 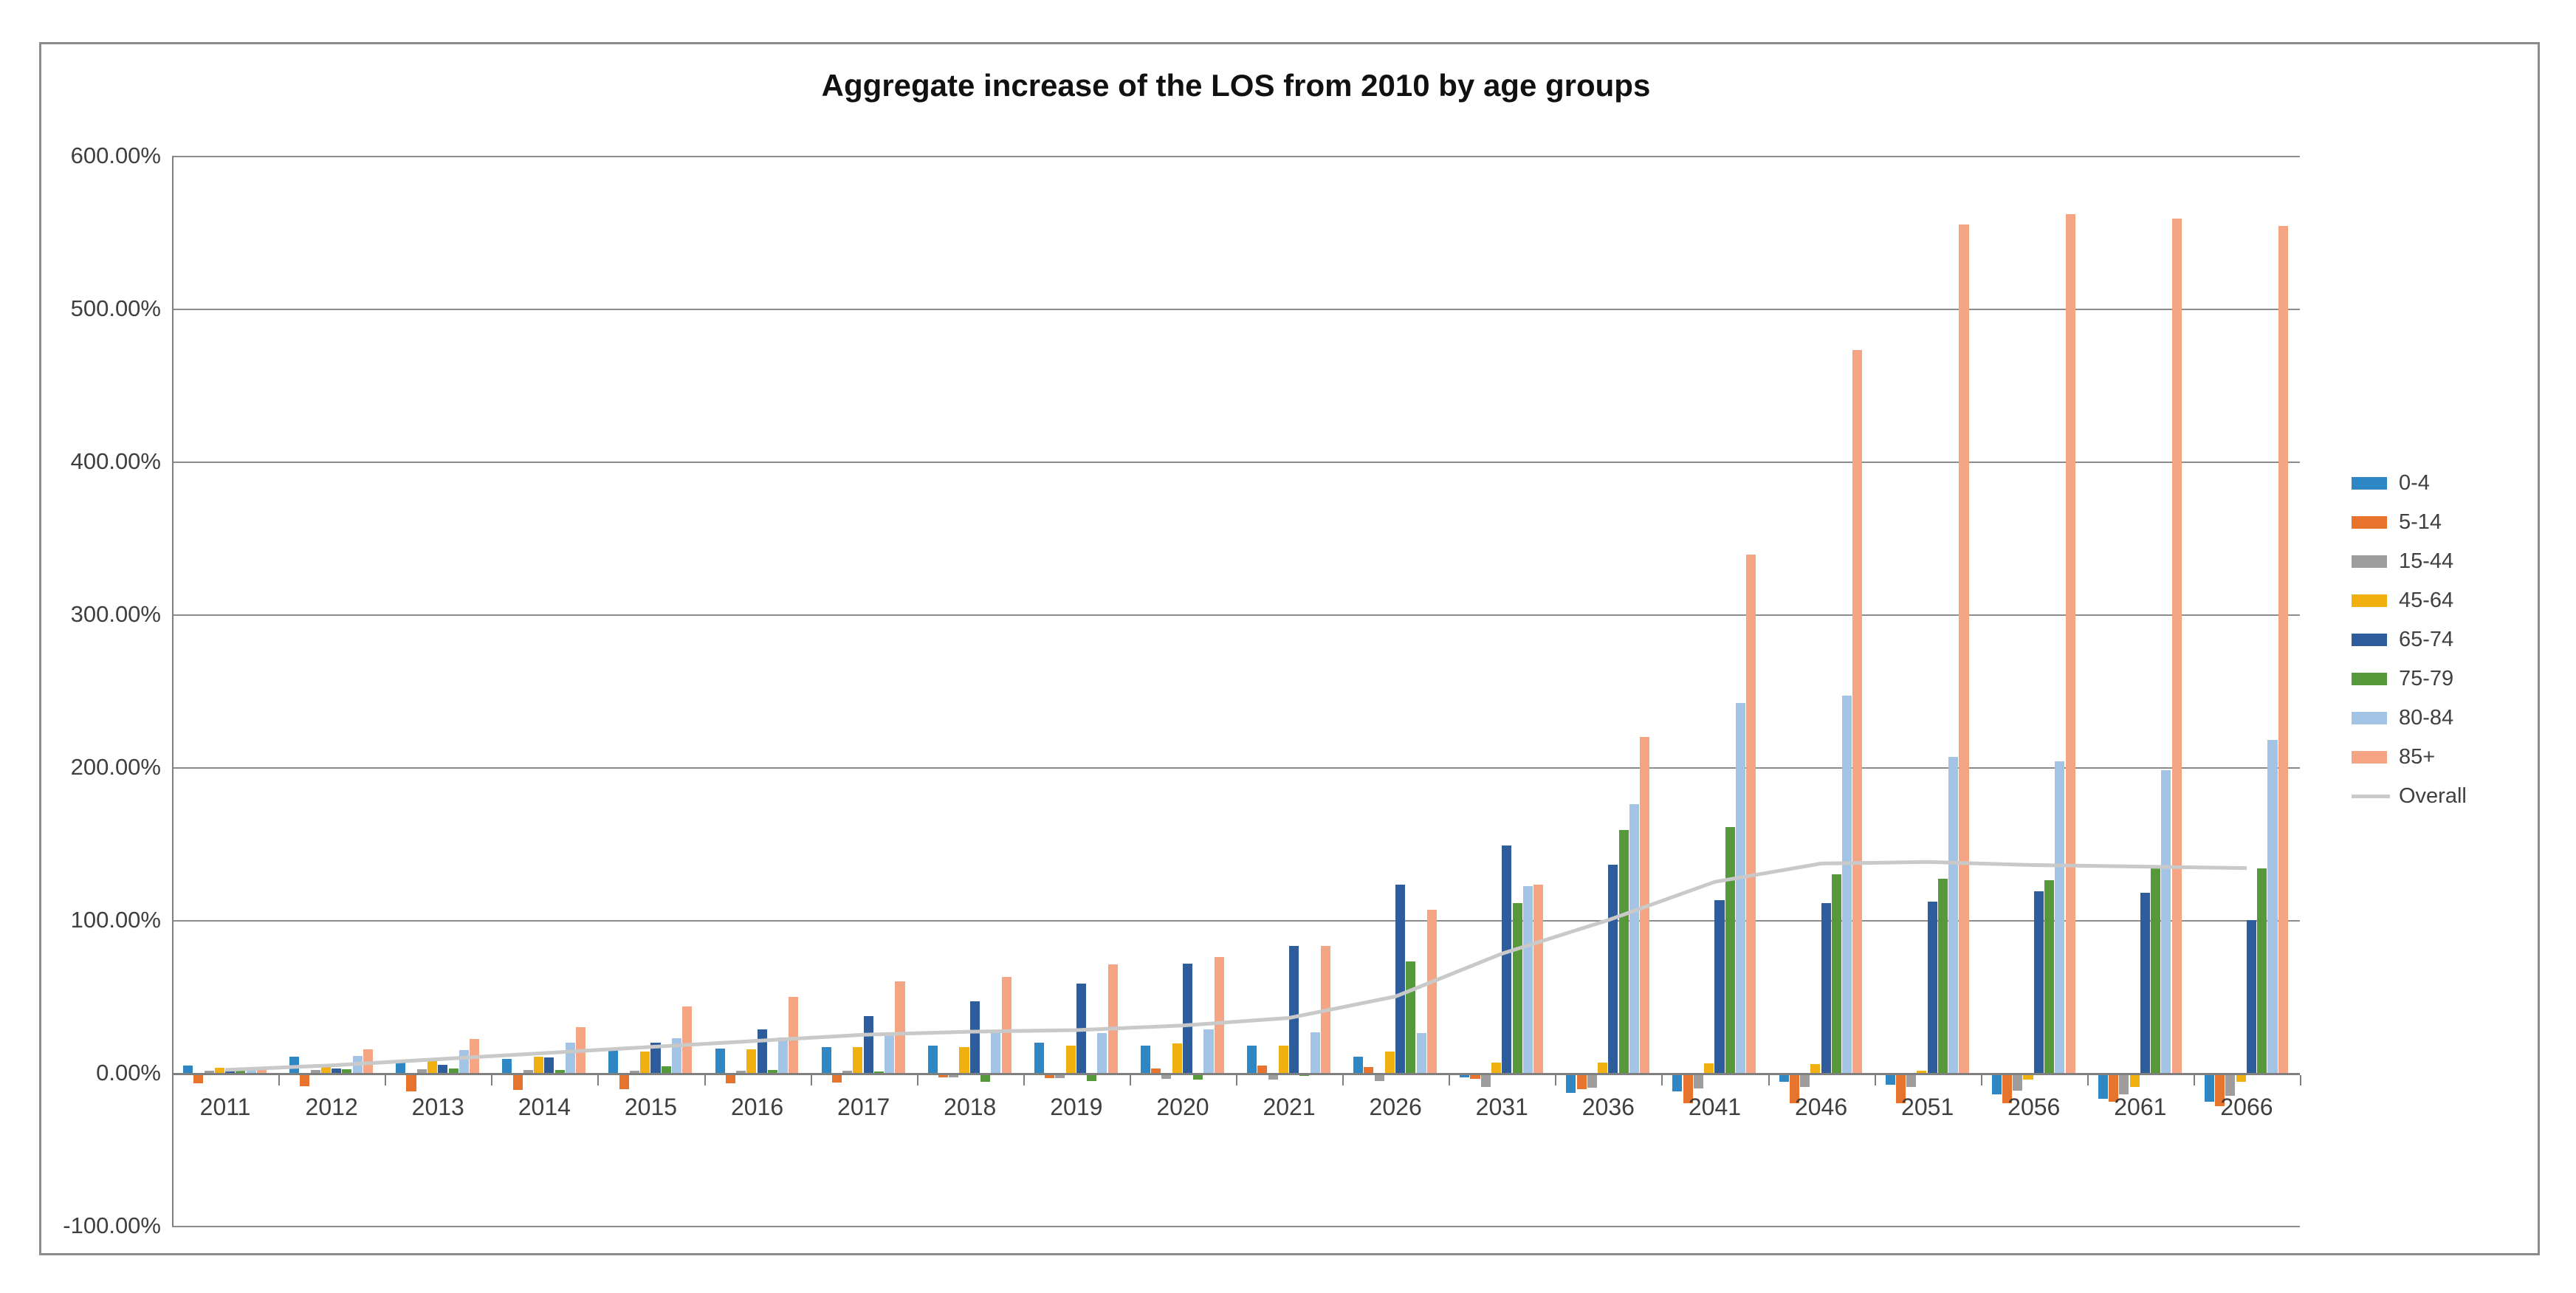 What do you see at coordinates (1262, 1069) in the screenshot?
I see `bar-5-14-2021` at bounding box center [1262, 1069].